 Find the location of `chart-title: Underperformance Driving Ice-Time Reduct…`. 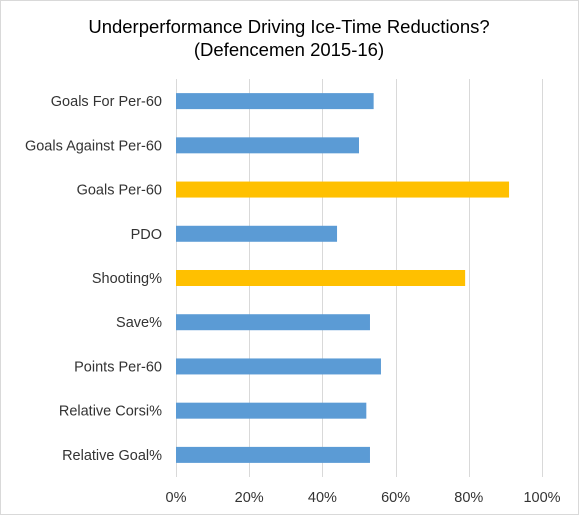

chart-title: Underperformance Driving Ice-Time Reduct… is located at coordinates (288, 26).